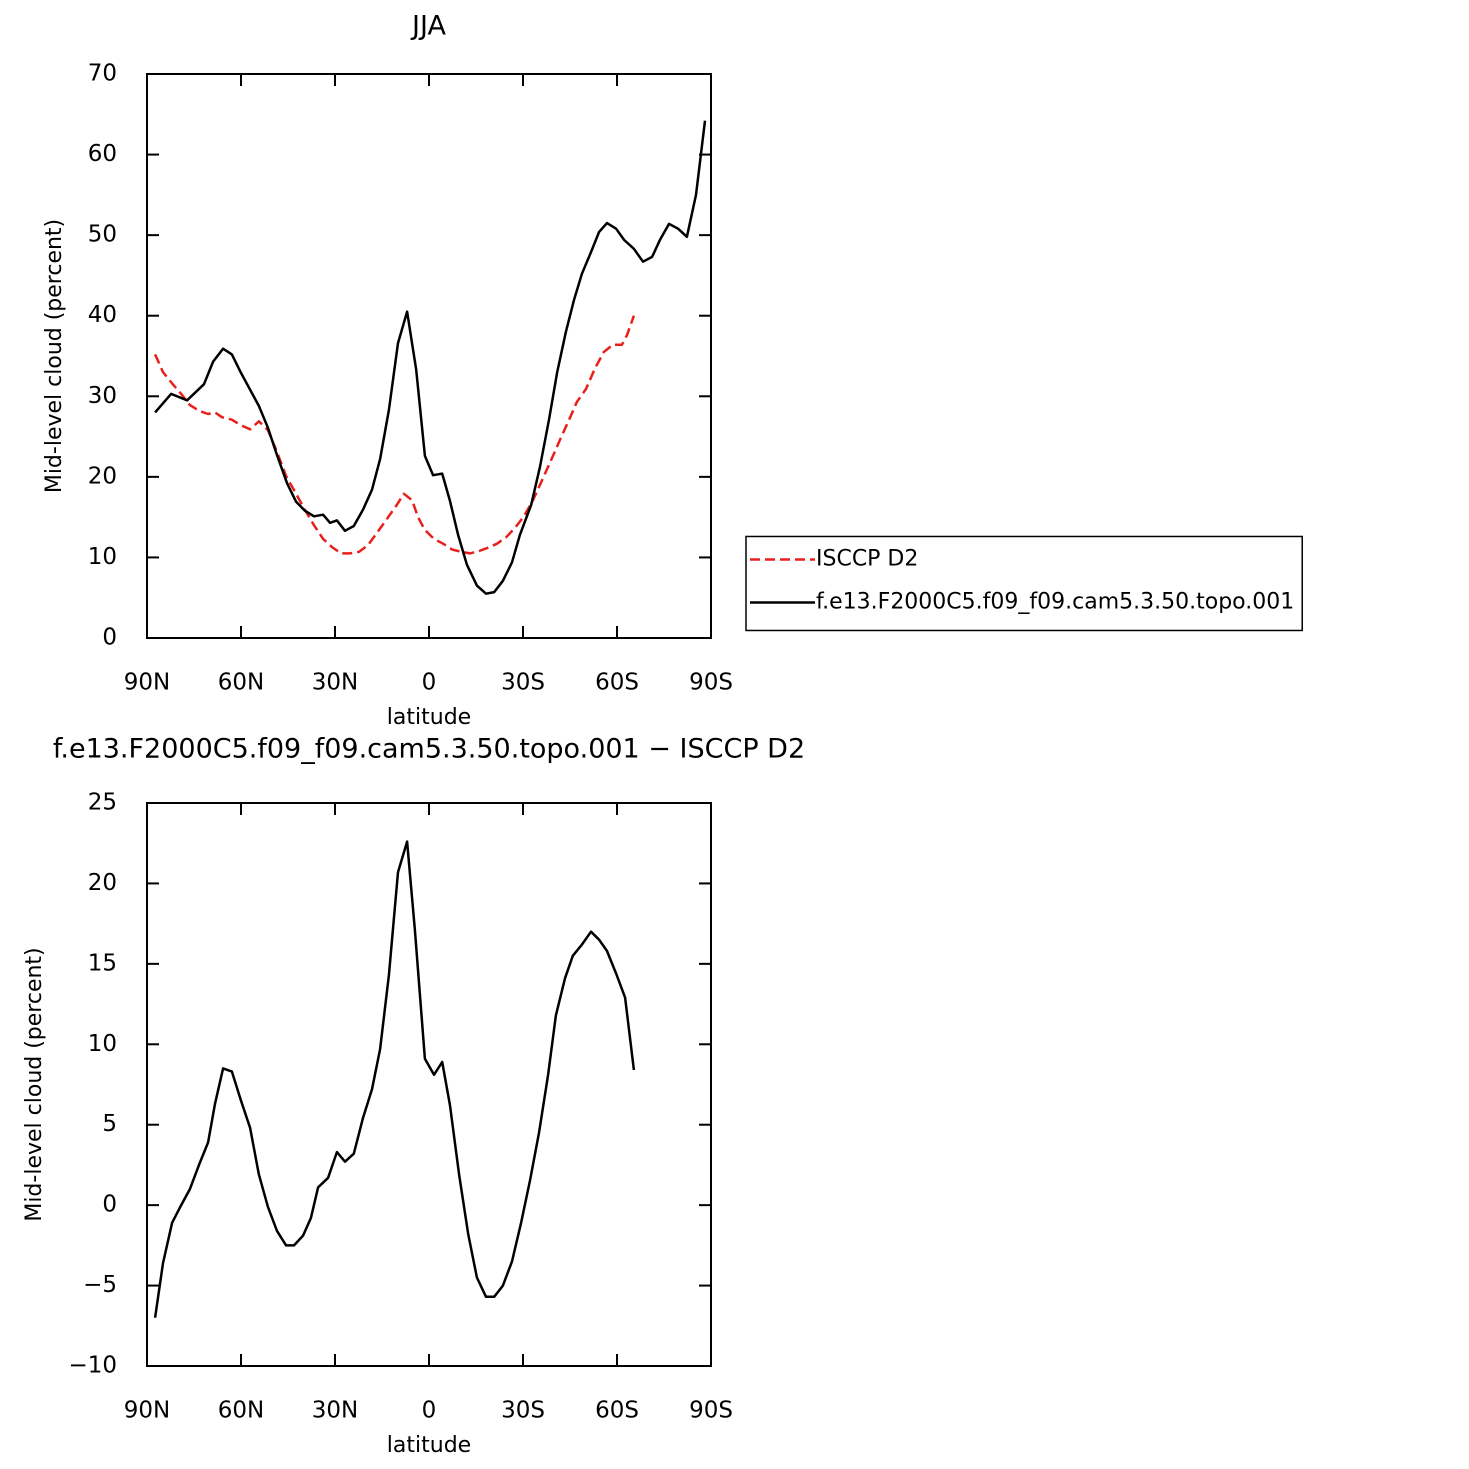 The width and height of the screenshot is (1469, 1469). What do you see at coordinates (867, 558) in the screenshot?
I see `legend-label: ISCCP D2` at bounding box center [867, 558].